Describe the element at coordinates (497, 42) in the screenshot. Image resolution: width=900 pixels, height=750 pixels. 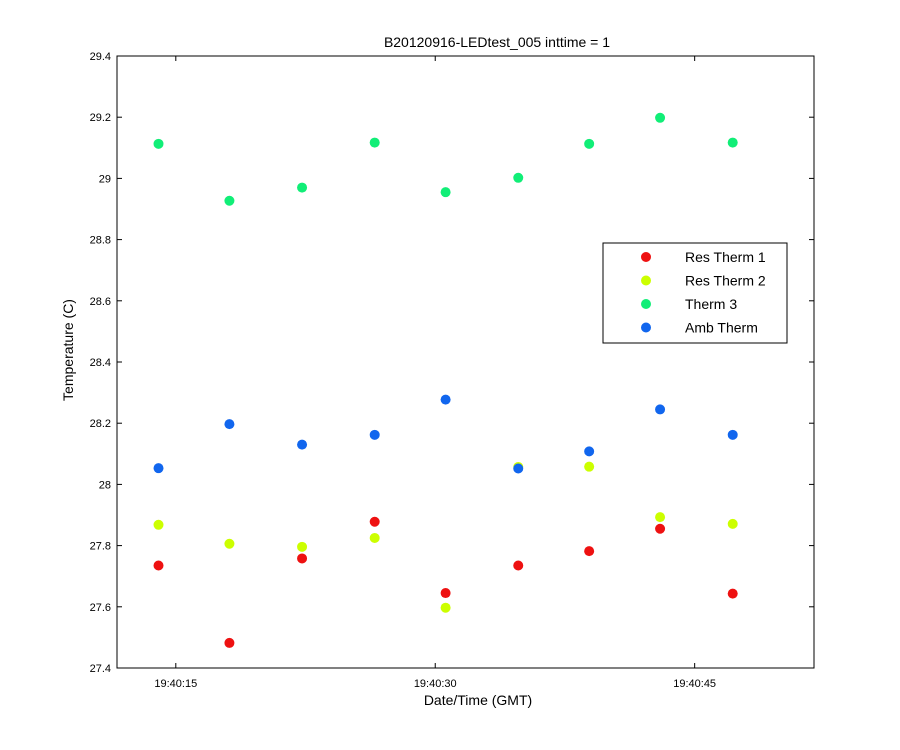
I see `chart-title: B20120916-LEDtest_005 inttime = 1` at that location.